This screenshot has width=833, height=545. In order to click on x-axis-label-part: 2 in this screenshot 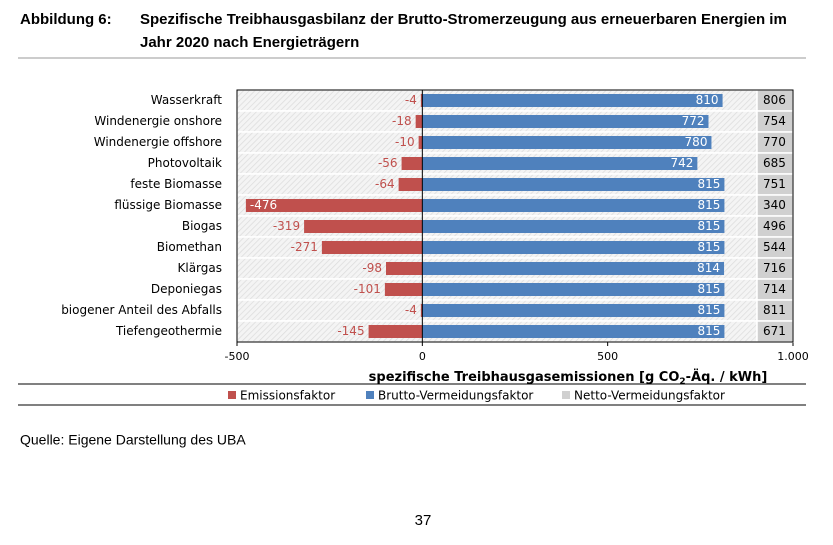, I will do `click(682, 382)`.